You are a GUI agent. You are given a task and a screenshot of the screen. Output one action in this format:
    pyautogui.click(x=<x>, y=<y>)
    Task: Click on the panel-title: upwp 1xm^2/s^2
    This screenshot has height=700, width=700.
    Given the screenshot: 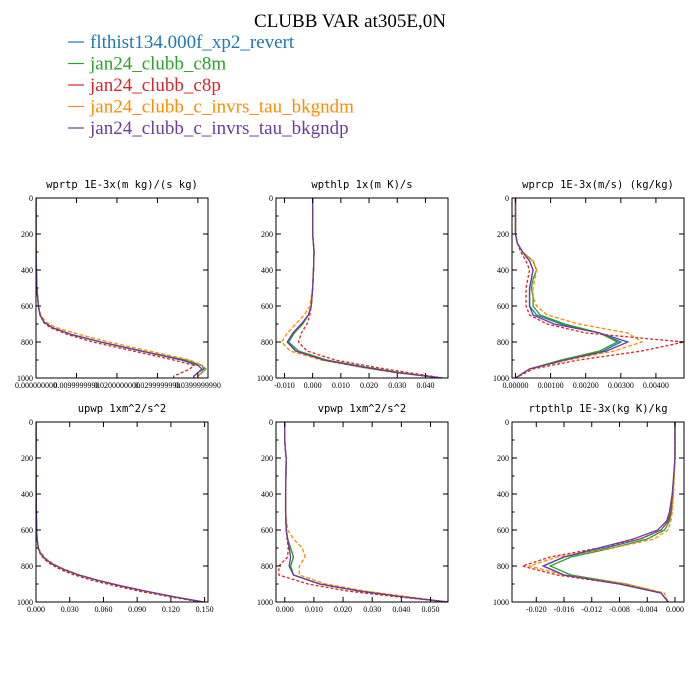 What is the action you would take?
    pyautogui.click(x=122, y=409)
    